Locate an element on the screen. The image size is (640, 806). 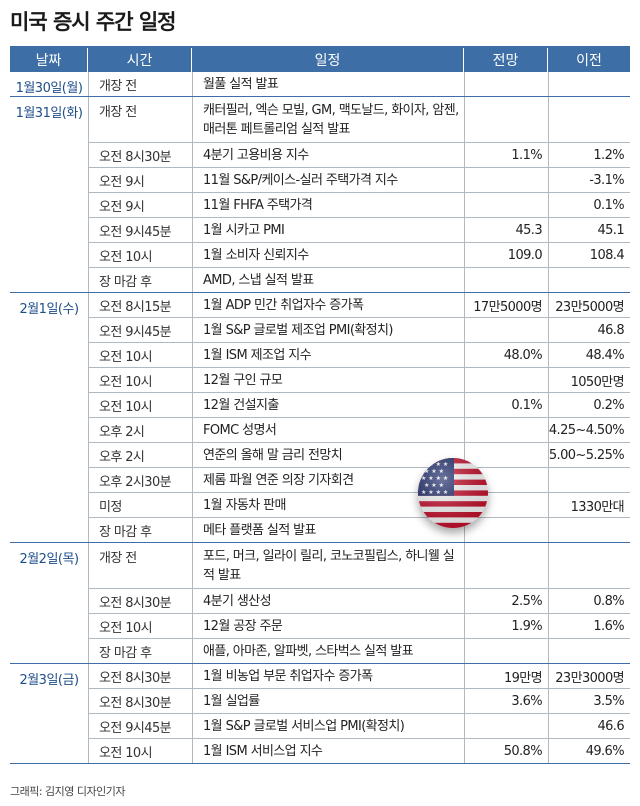
expected-cell: 19만명 is located at coordinates (506, 676).